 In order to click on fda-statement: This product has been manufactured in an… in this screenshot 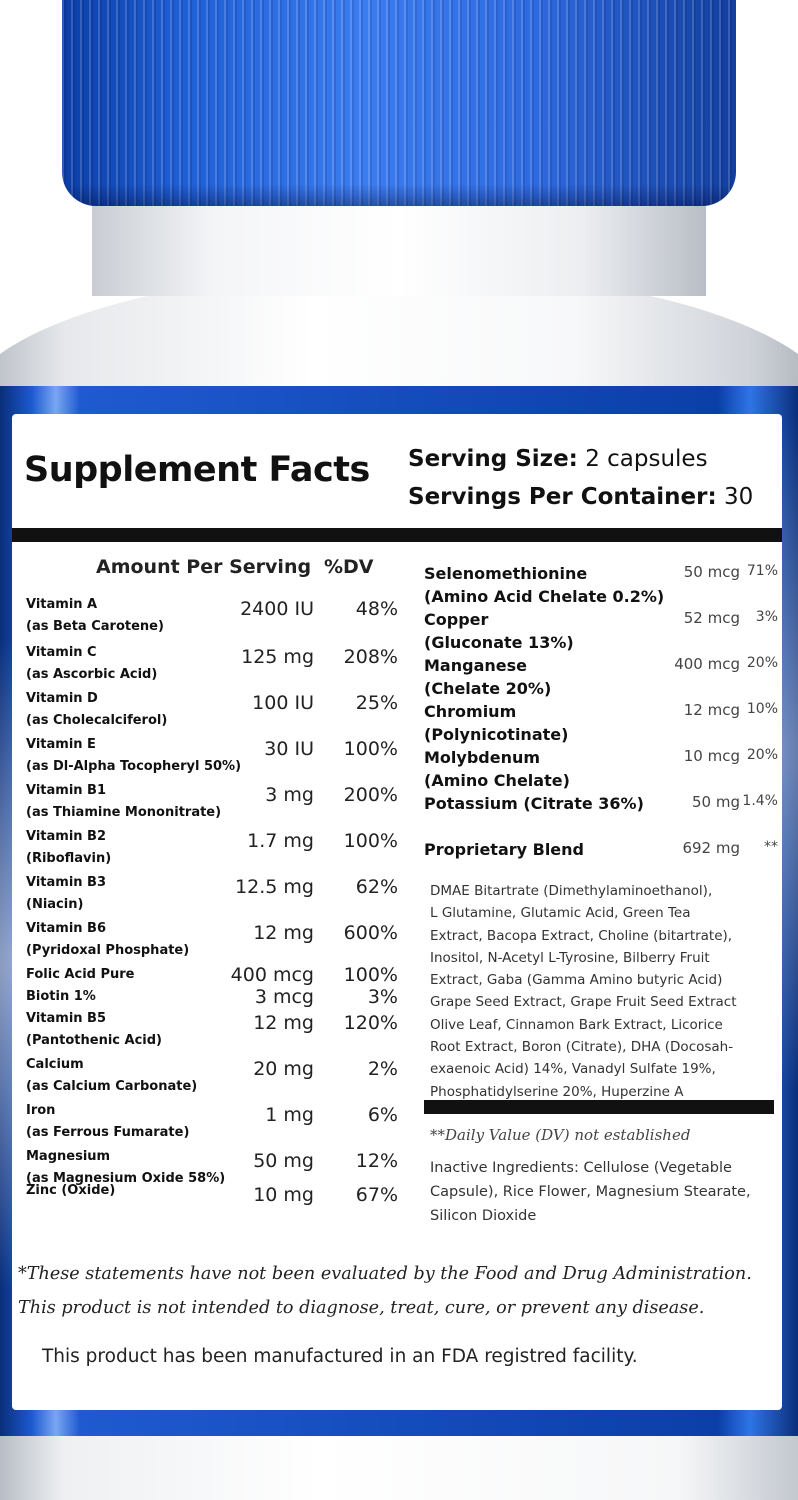, I will do `click(340, 1356)`.